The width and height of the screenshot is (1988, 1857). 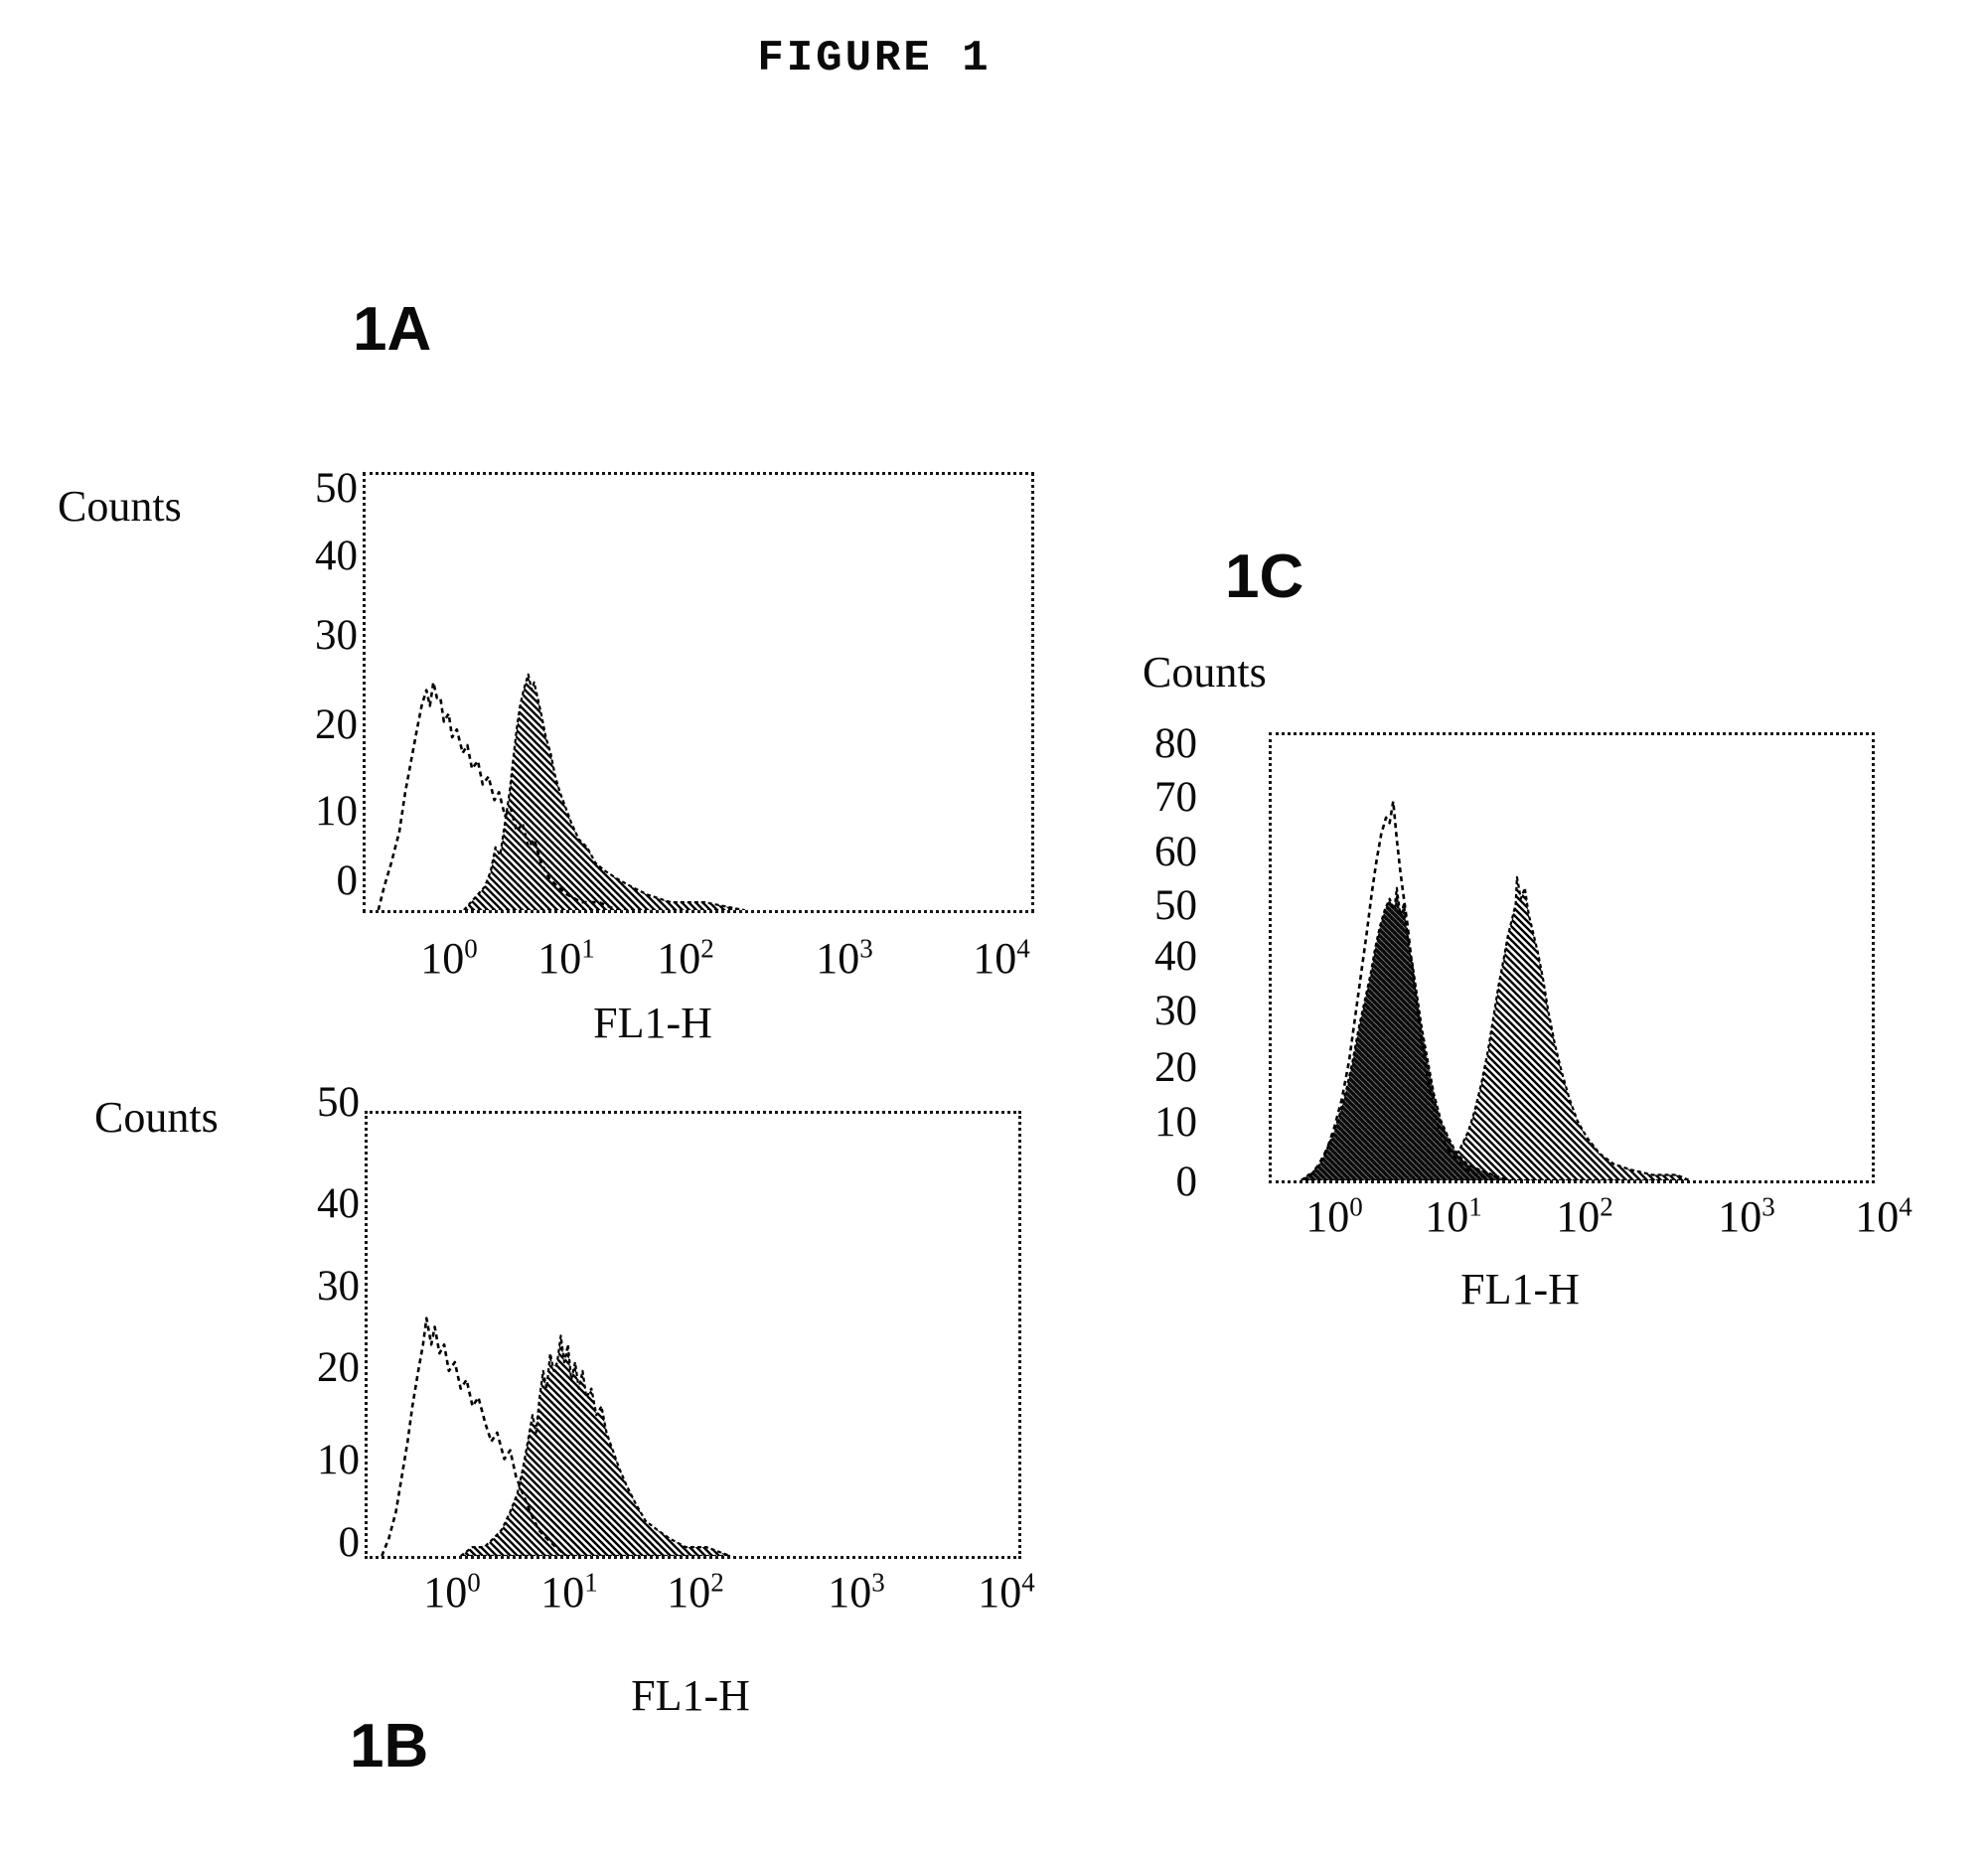 I want to click on y-tick-label-1b-20: 20, so click(x=339, y=1368).